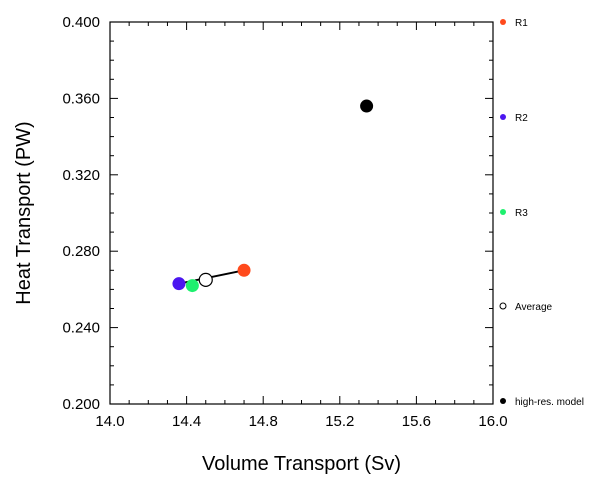  Describe the element at coordinates (521, 213) in the screenshot. I see `legend-label: R3` at that location.